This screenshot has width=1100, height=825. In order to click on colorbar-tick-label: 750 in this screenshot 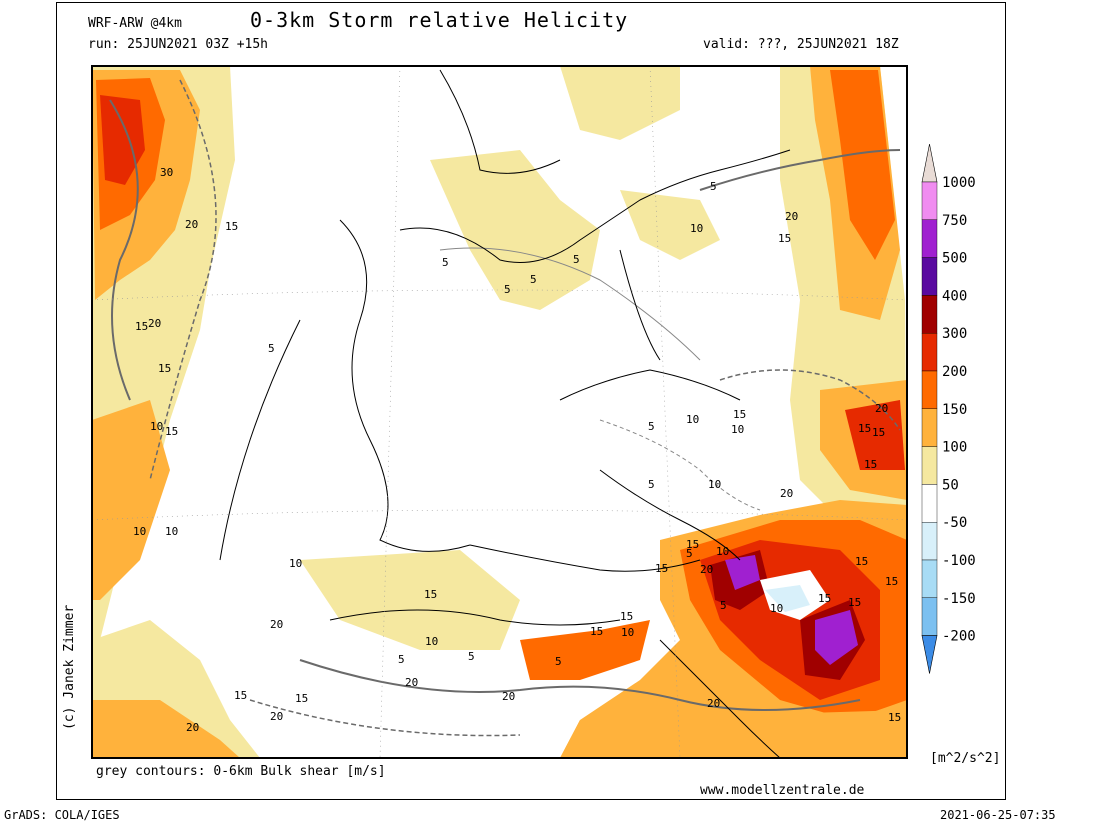, I will do `click(954, 221)`.